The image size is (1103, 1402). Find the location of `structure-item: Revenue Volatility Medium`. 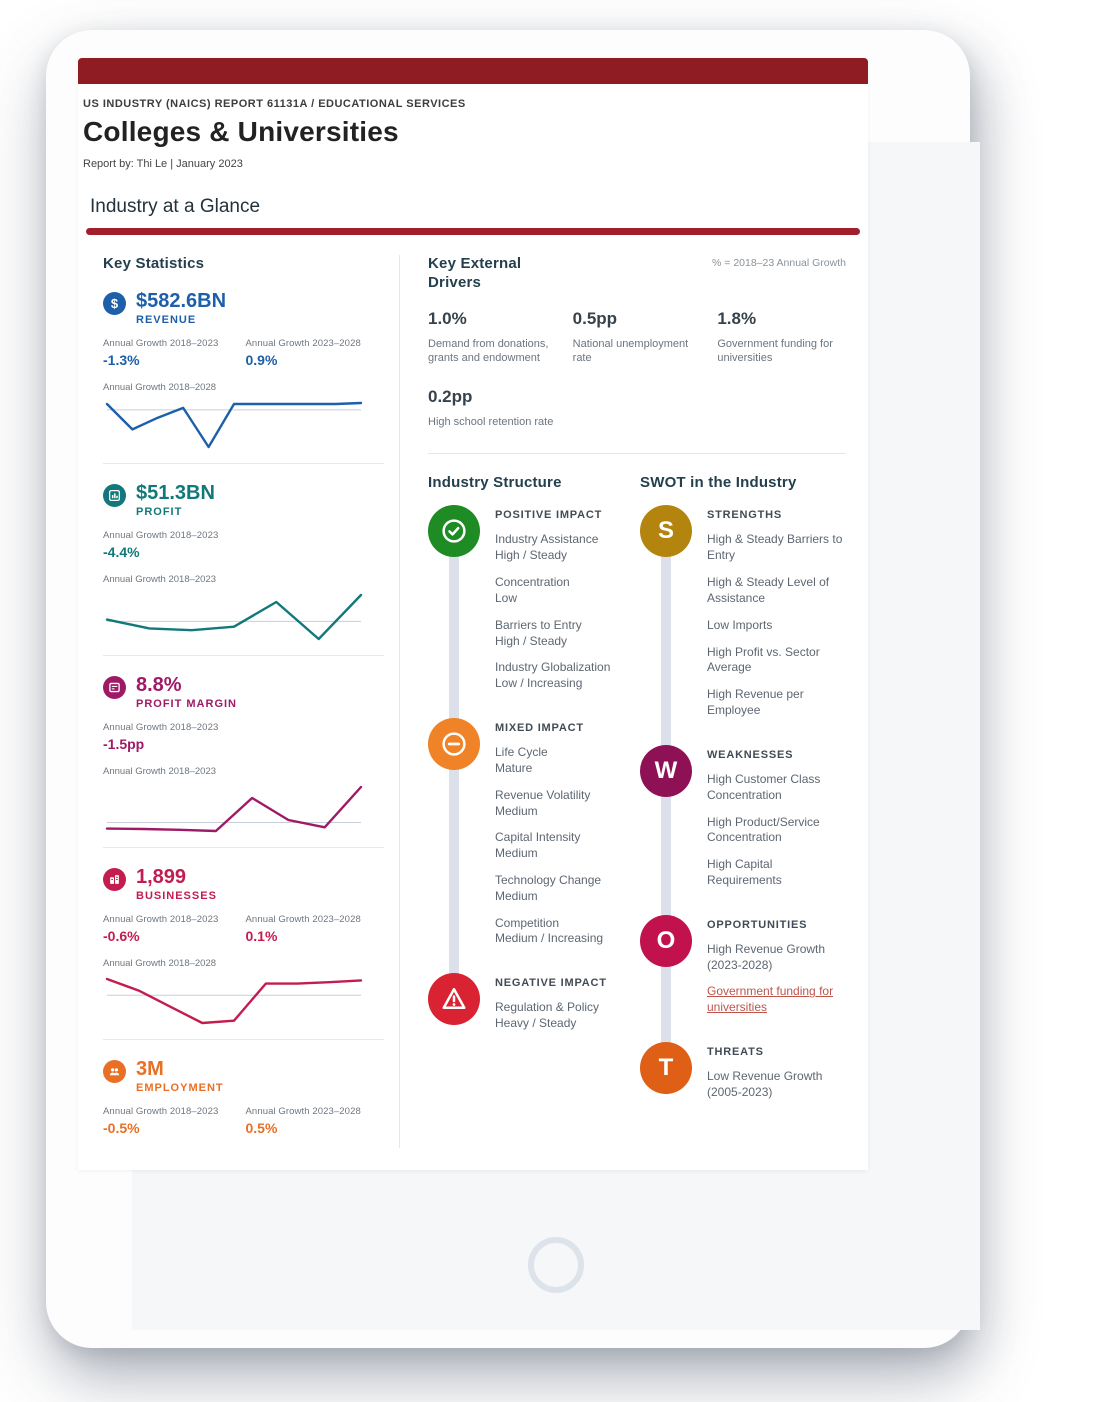

structure-item: Revenue Volatility Medium is located at coordinates (549, 804).